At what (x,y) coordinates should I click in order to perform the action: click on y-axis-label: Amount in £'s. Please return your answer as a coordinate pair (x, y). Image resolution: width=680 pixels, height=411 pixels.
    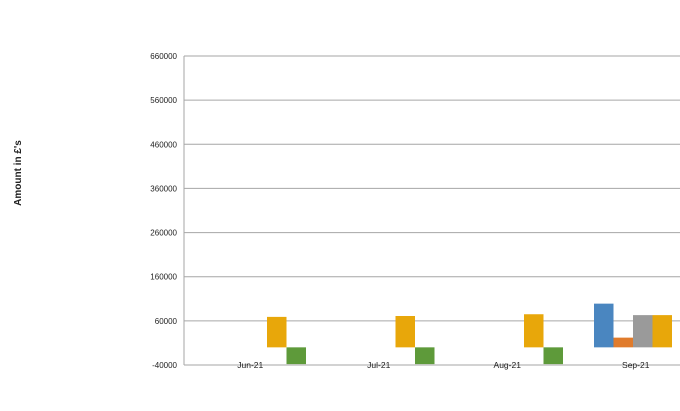
    Looking at the image, I should click on (18, 173).